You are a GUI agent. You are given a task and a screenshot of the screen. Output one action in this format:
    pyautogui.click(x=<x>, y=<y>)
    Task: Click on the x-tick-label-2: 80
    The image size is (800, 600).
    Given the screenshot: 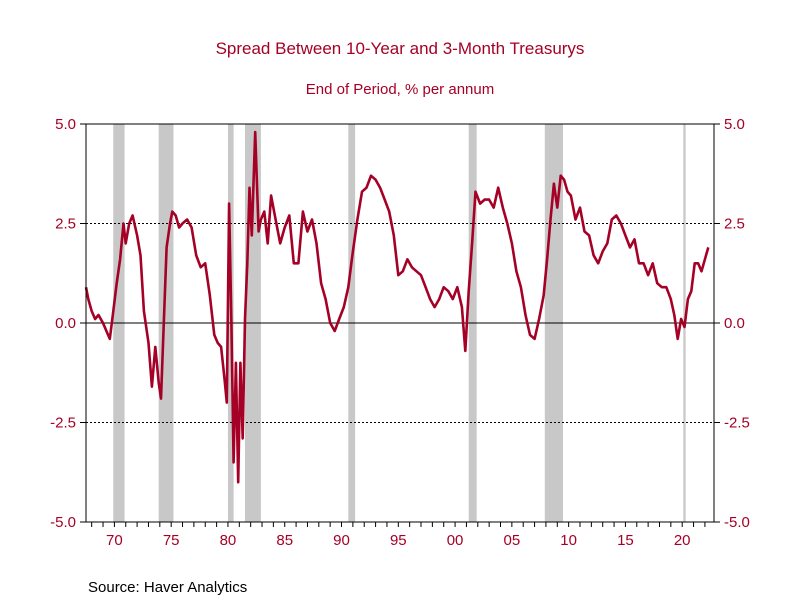 What is the action you would take?
    pyautogui.click(x=228, y=540)
    